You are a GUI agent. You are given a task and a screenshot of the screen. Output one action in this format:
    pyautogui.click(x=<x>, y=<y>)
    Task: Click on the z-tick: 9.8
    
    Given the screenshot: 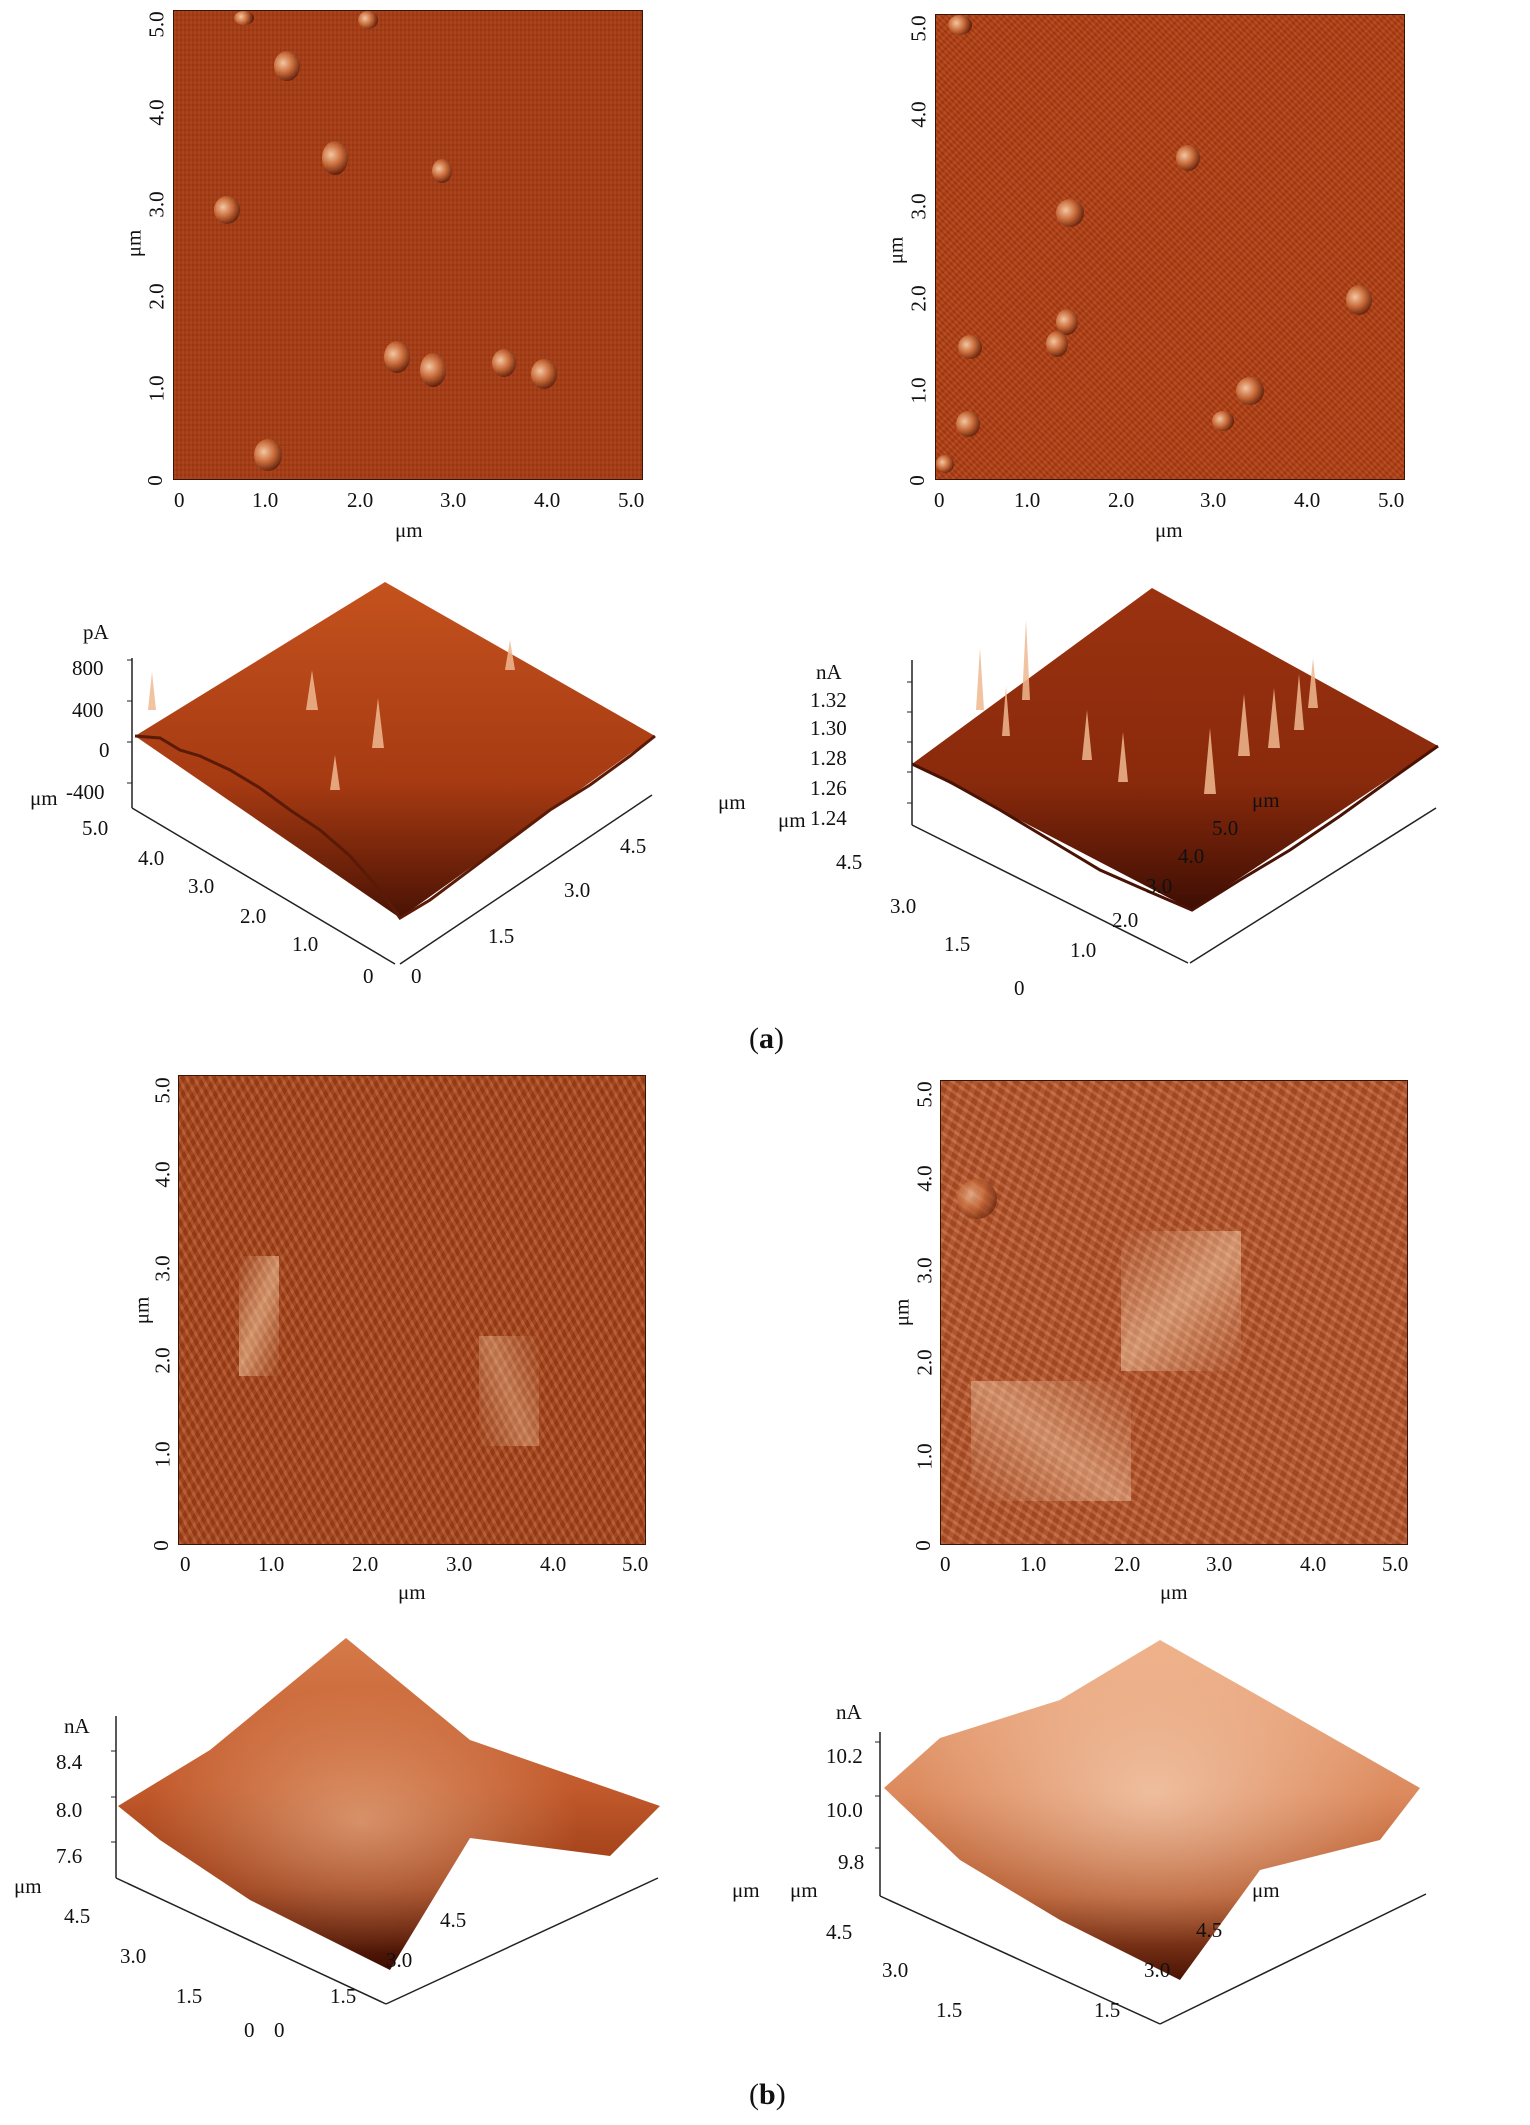 What is the action you would take?
    pyautogui.click(x=851, y=1862)
    